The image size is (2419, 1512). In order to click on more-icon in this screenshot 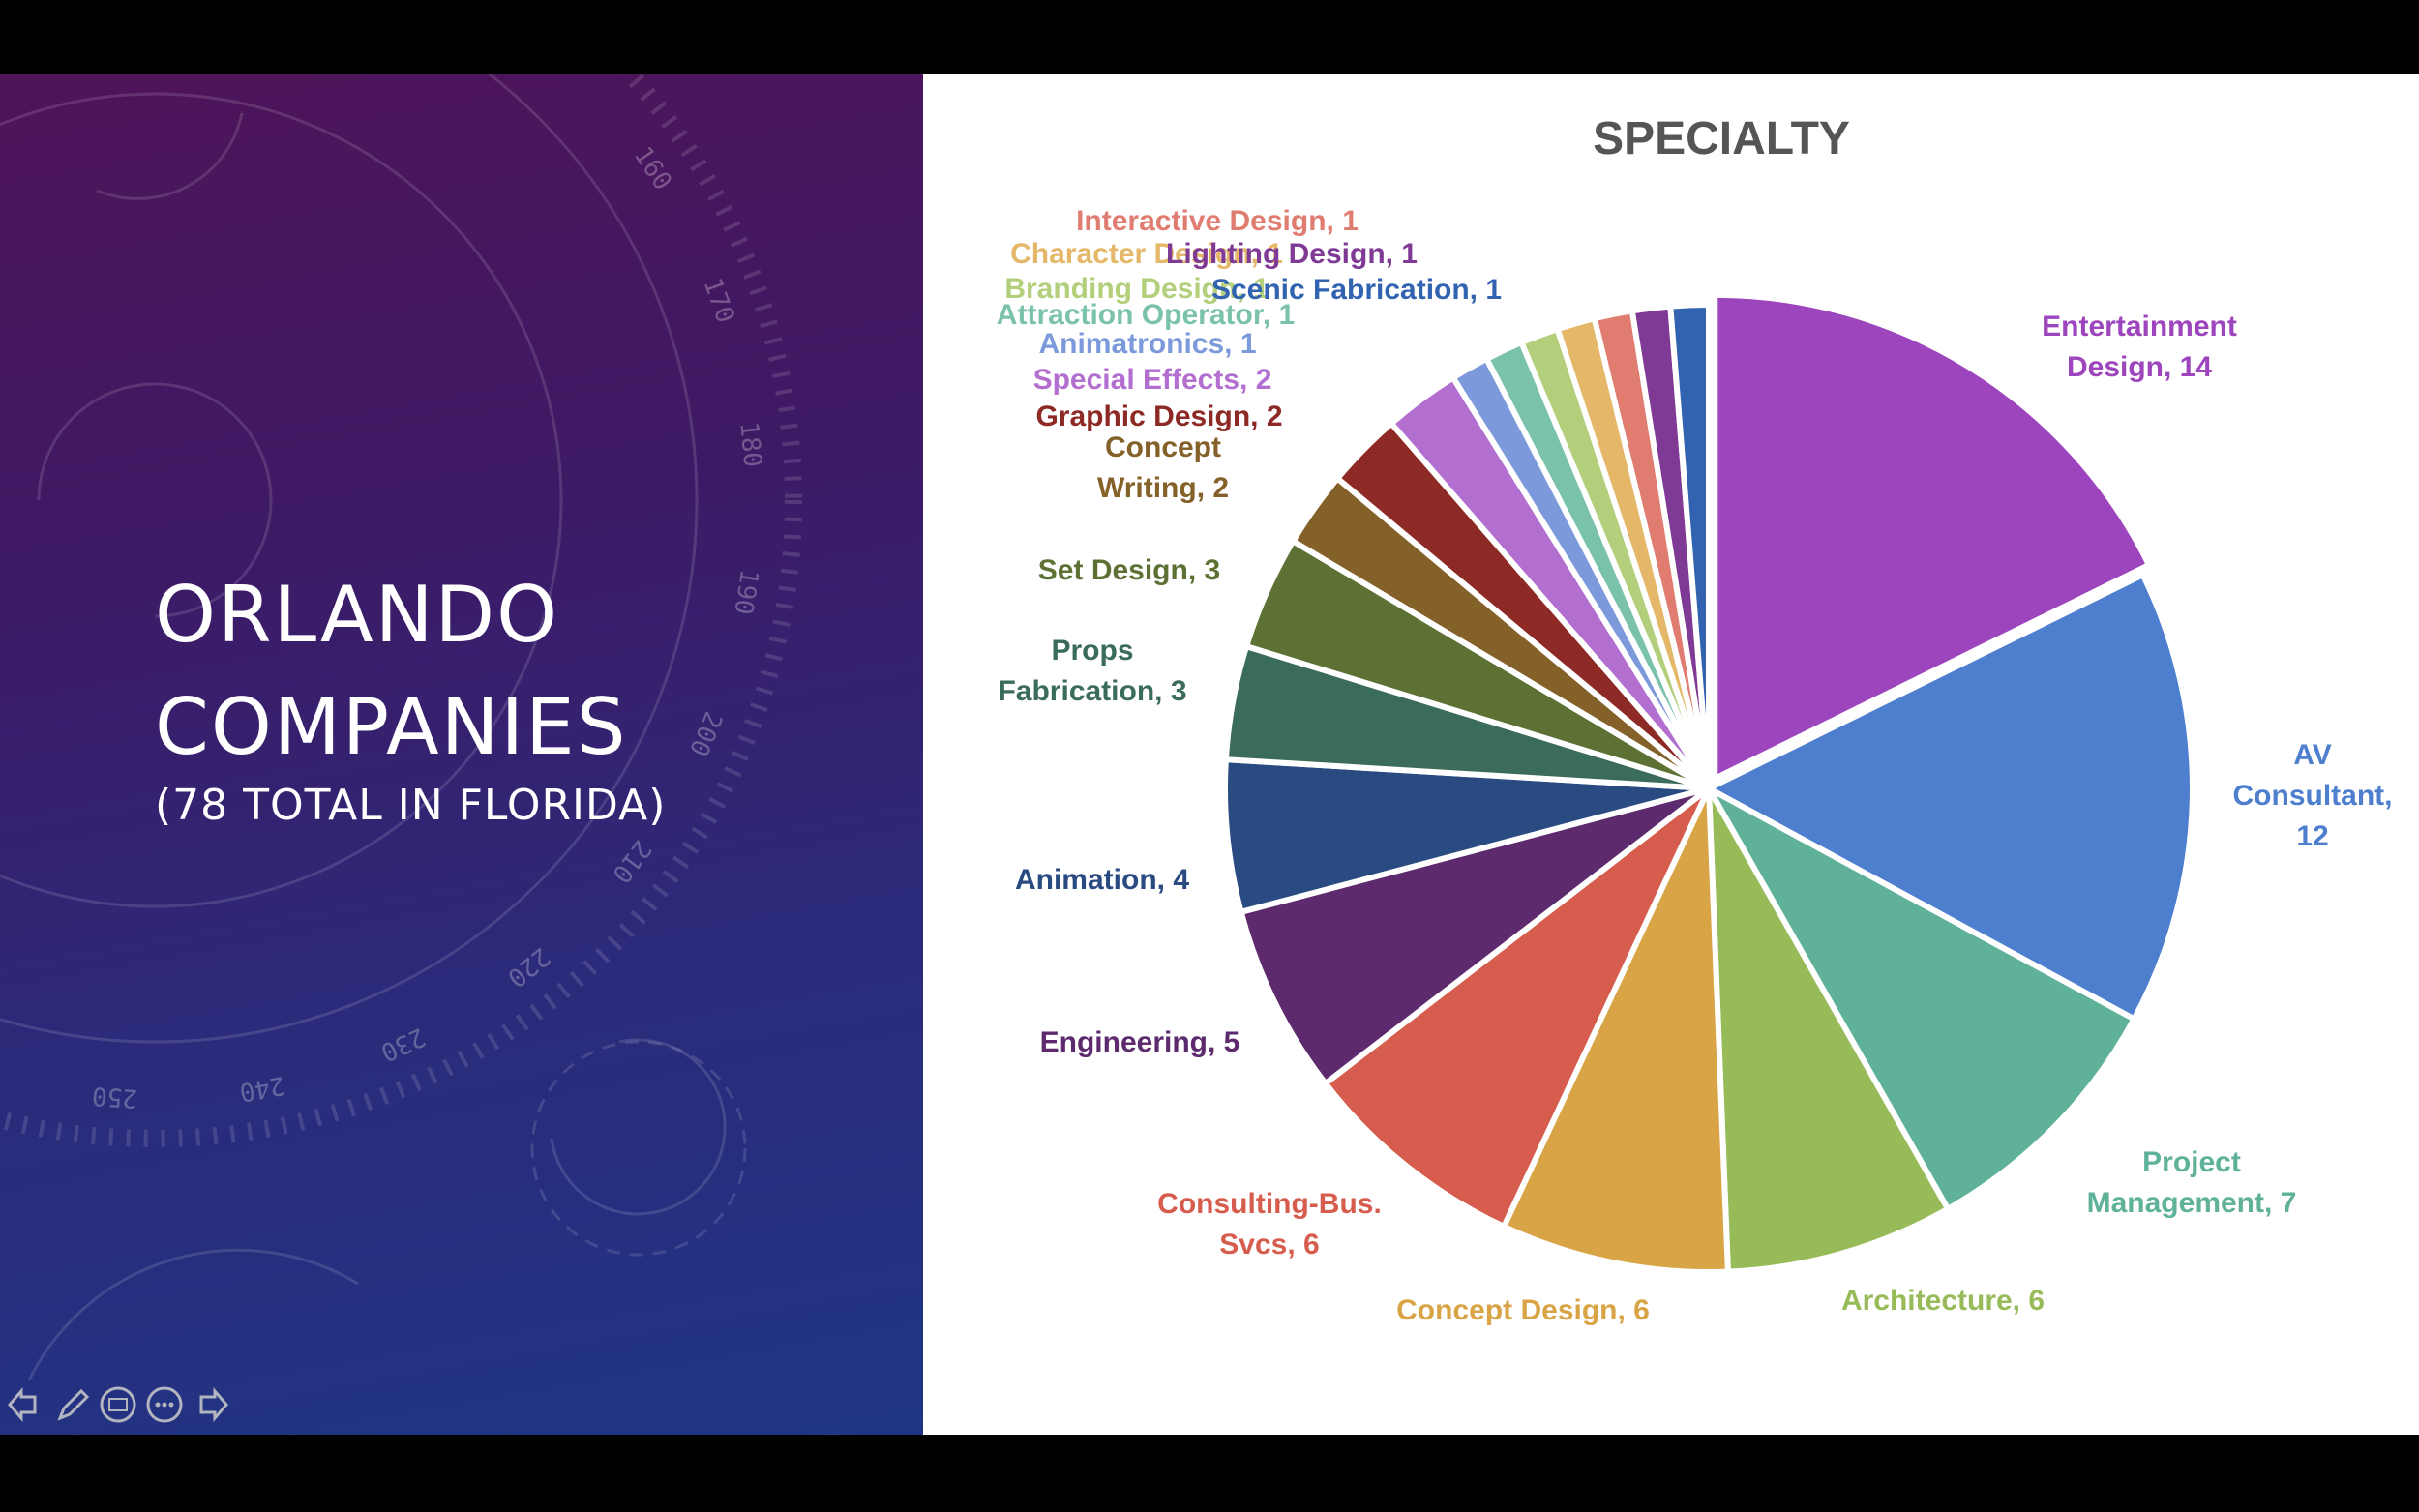, I will do `click(165, 1405)`.